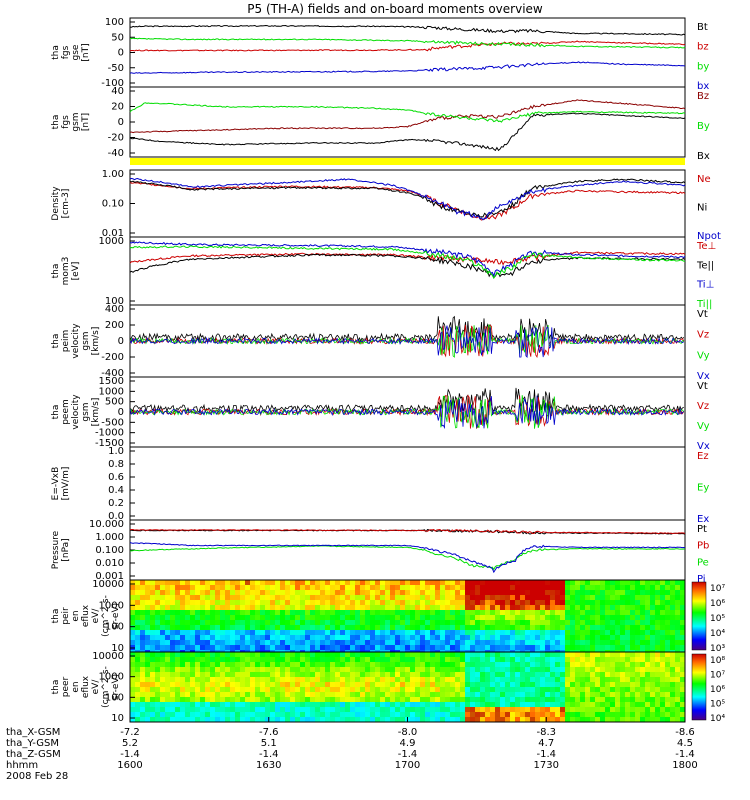  Describe the element at coordinates (56, 549) in the screenshot. I see `y-axis-label: Pressure` at that location.